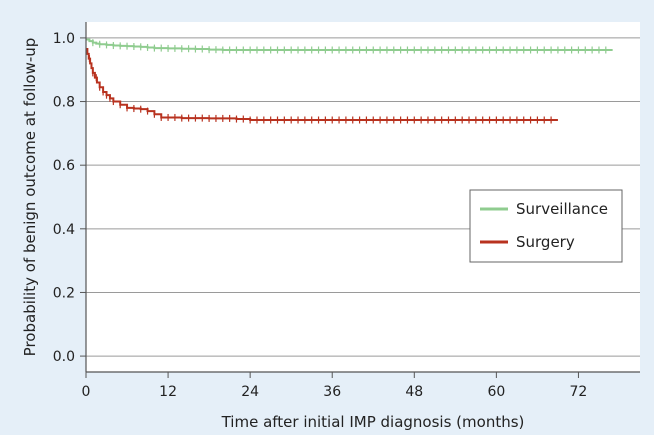 The height and width of the screenshot is (435, 654). What do you see at coordinates (64, 293) in the screenshot?
I see `y-tick-label: 0.2` at bounding box center [64, 293].